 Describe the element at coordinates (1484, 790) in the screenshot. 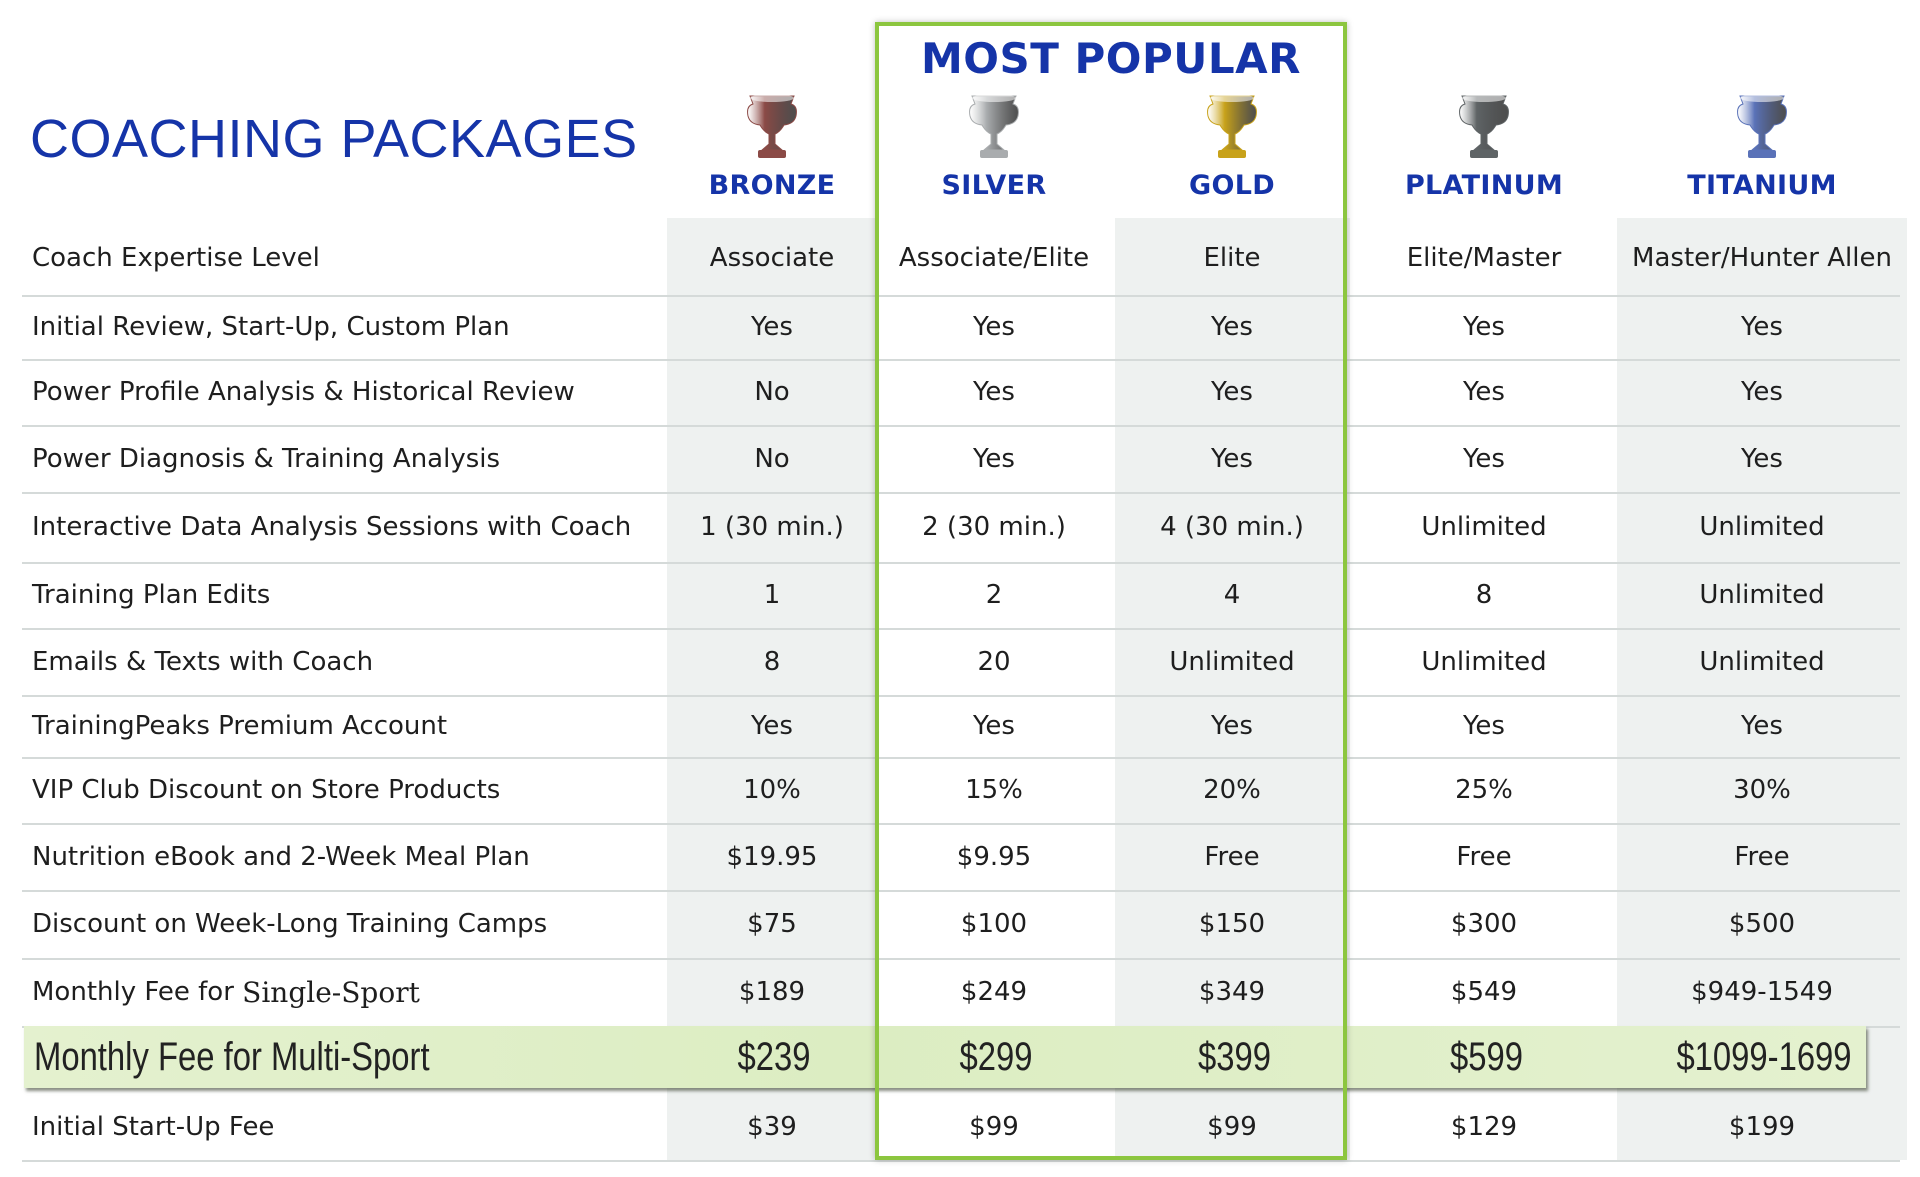

I see `cell-platinum: 25%` at that location.